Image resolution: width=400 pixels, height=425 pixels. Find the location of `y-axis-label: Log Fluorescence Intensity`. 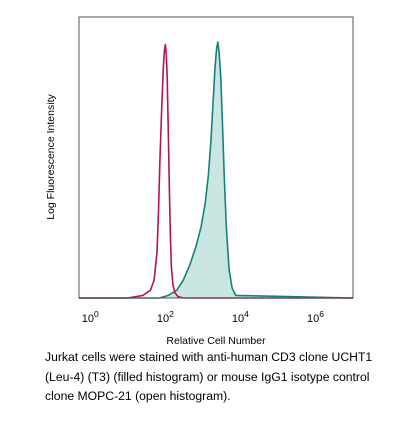

y-axis-label: Log Fluorescence Intensity is located at coordinates (51, 157).